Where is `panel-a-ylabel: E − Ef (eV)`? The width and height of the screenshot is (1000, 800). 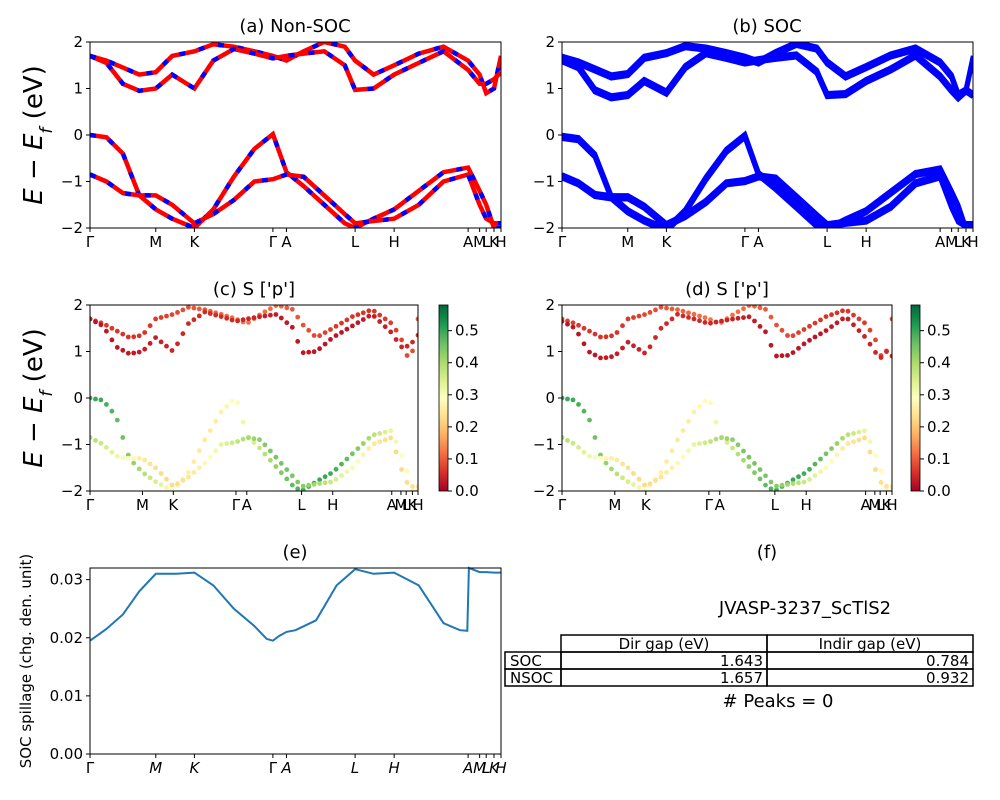
panel-a-ylabel: E − Ef (eV) is located at coordinates (38, 135).